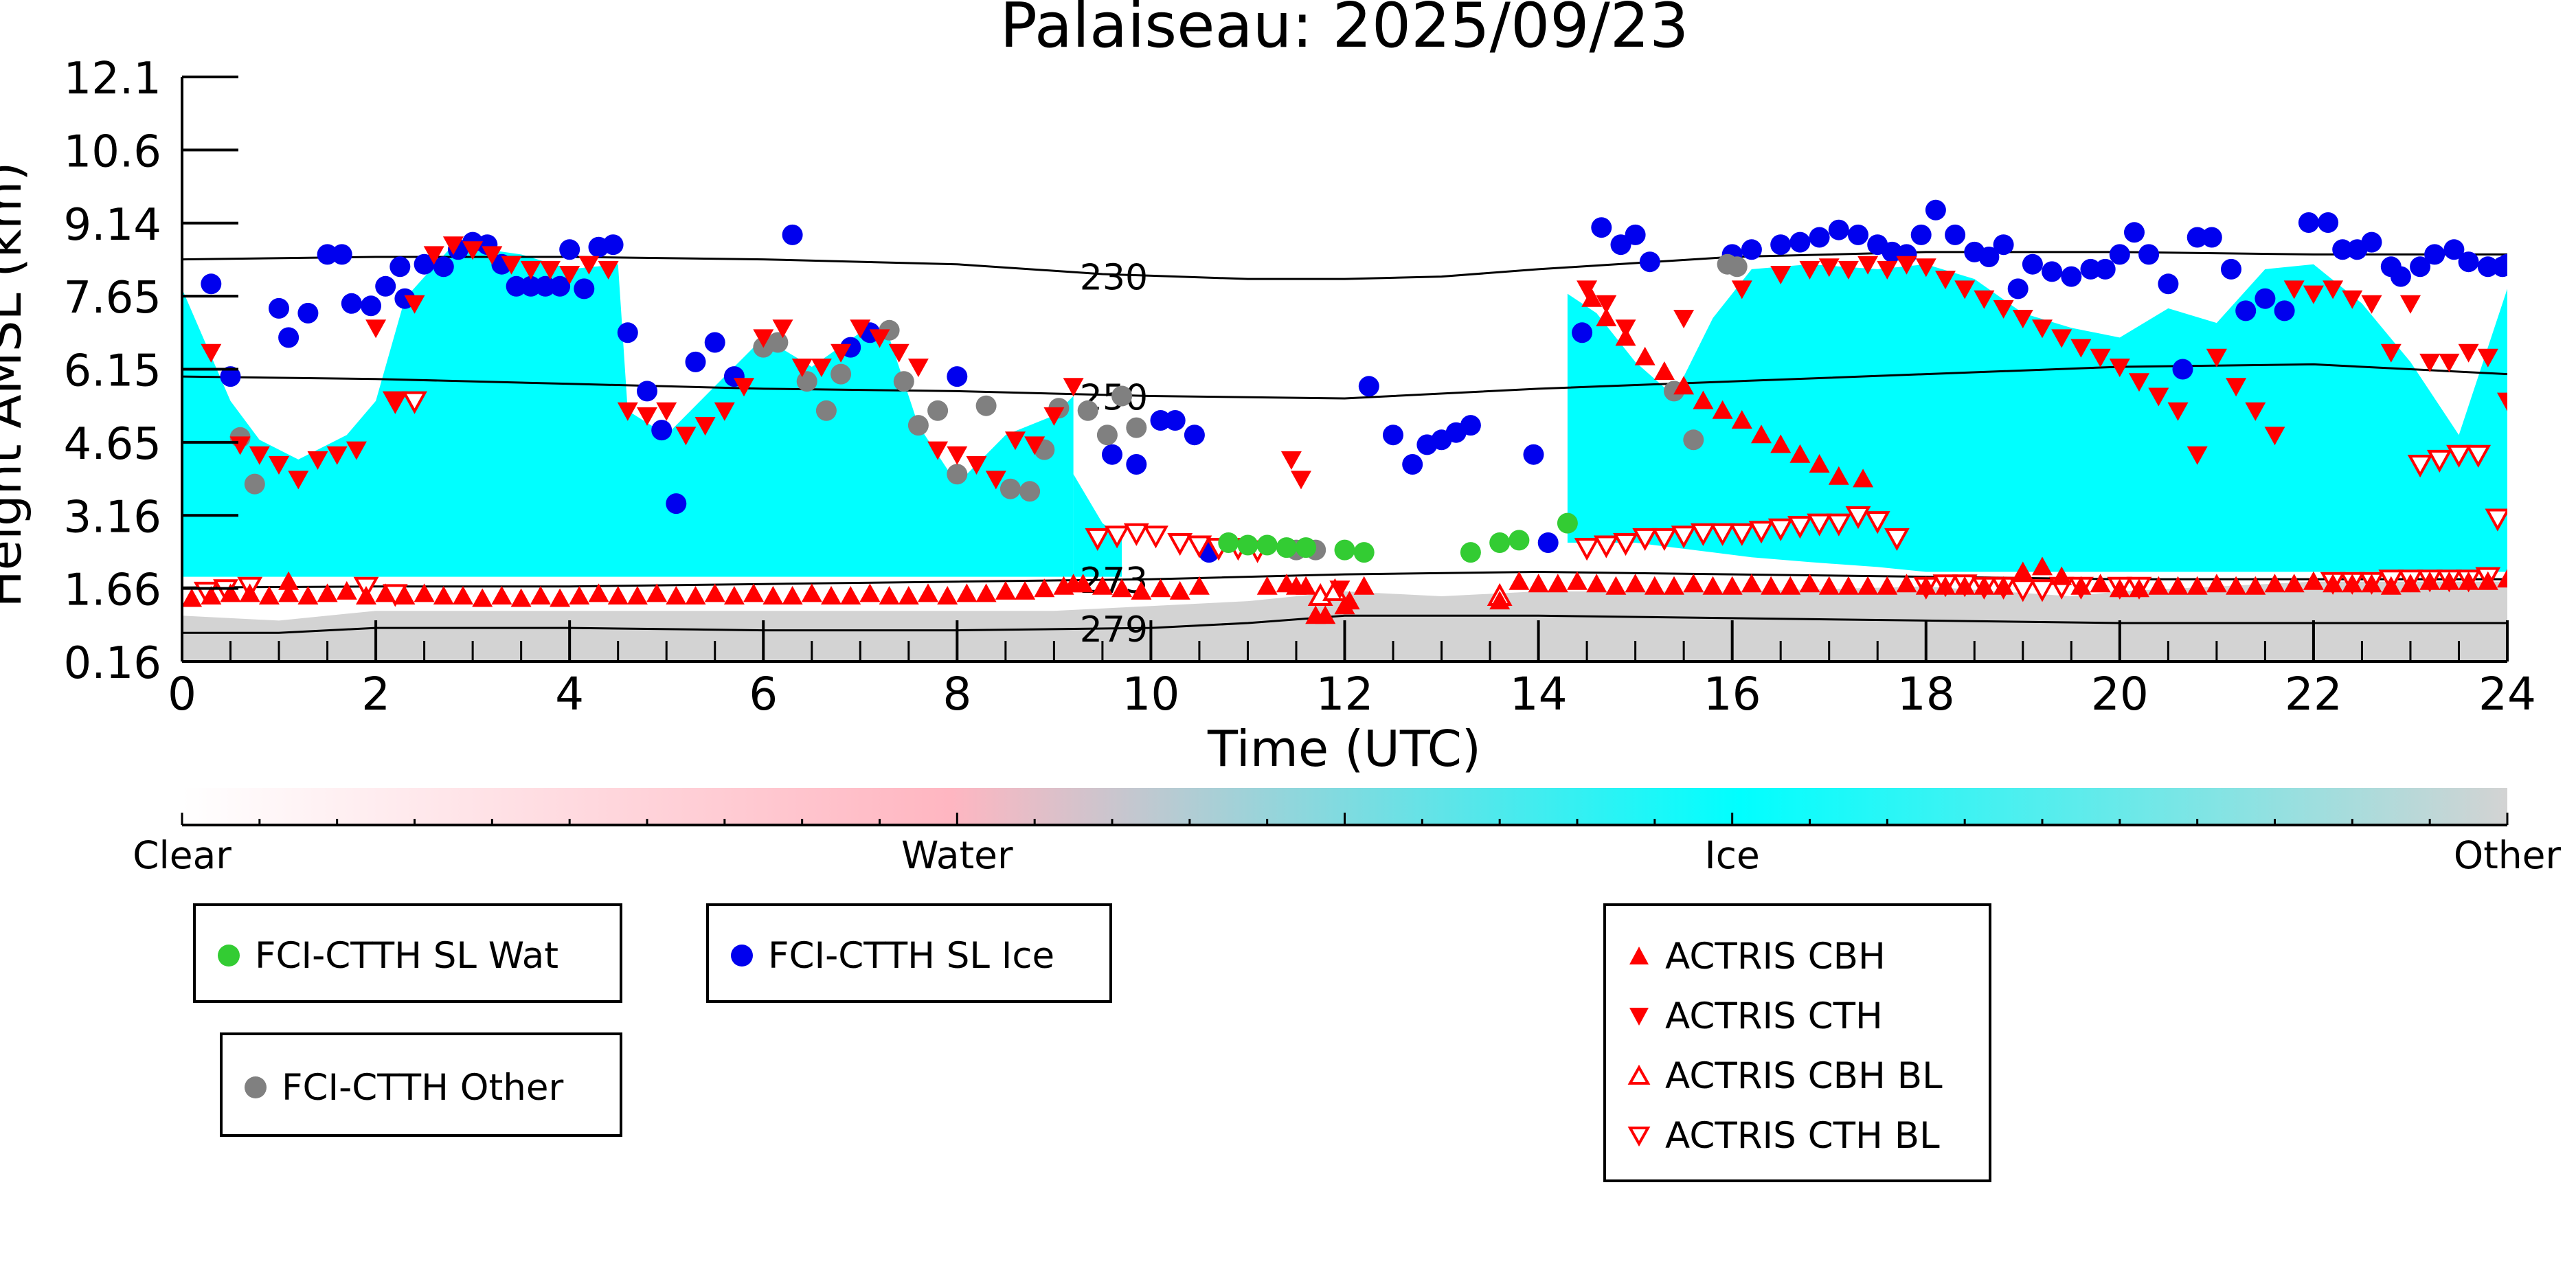  I want to click on legend-label-actris-cbh-bl: ACTRIS CBH BL, so click(1804, 1075).